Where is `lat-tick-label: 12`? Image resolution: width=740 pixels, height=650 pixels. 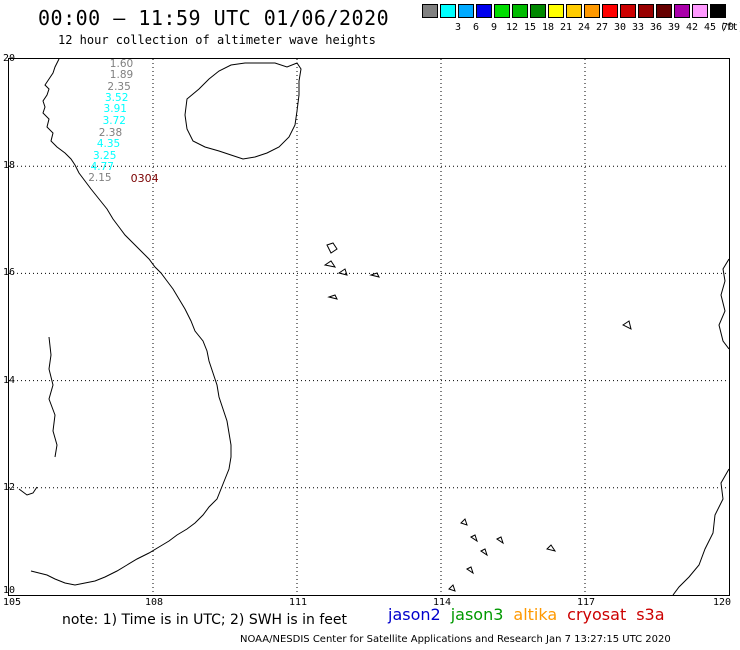 lat-tick-label: 12 is located at coordinates (9, 487).